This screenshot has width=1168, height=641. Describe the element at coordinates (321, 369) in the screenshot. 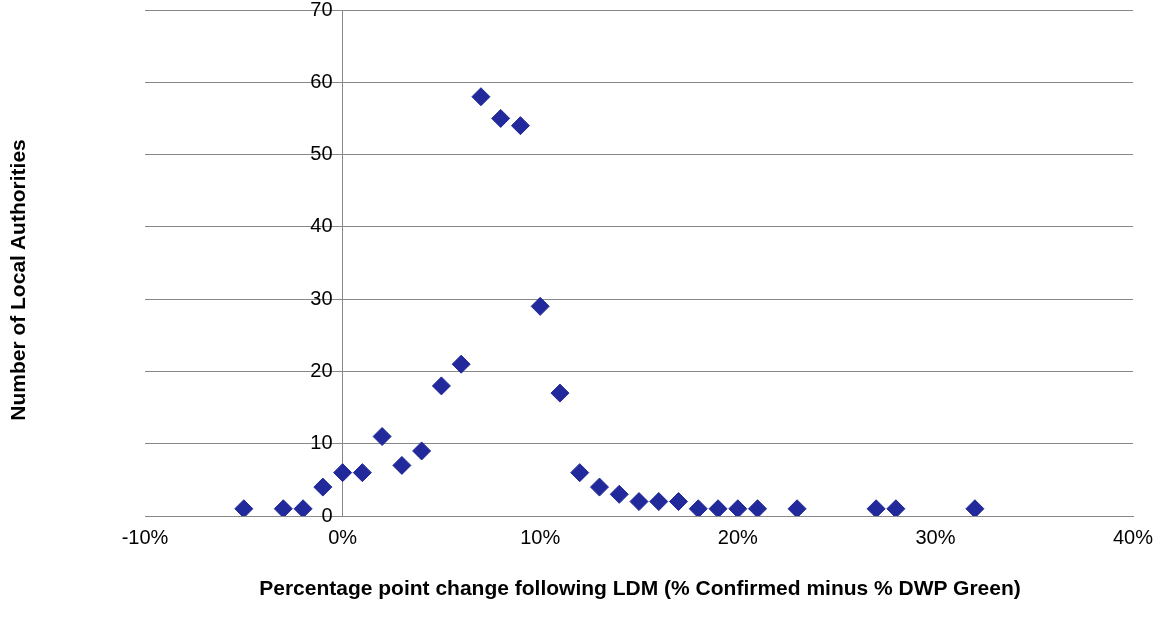

I see `y-tick-label: 20` at that location.